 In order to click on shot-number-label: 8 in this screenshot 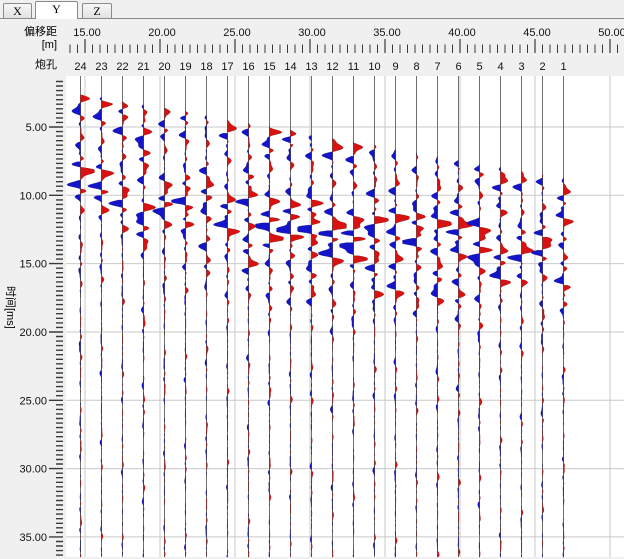, I will do `click(416, 67)`.